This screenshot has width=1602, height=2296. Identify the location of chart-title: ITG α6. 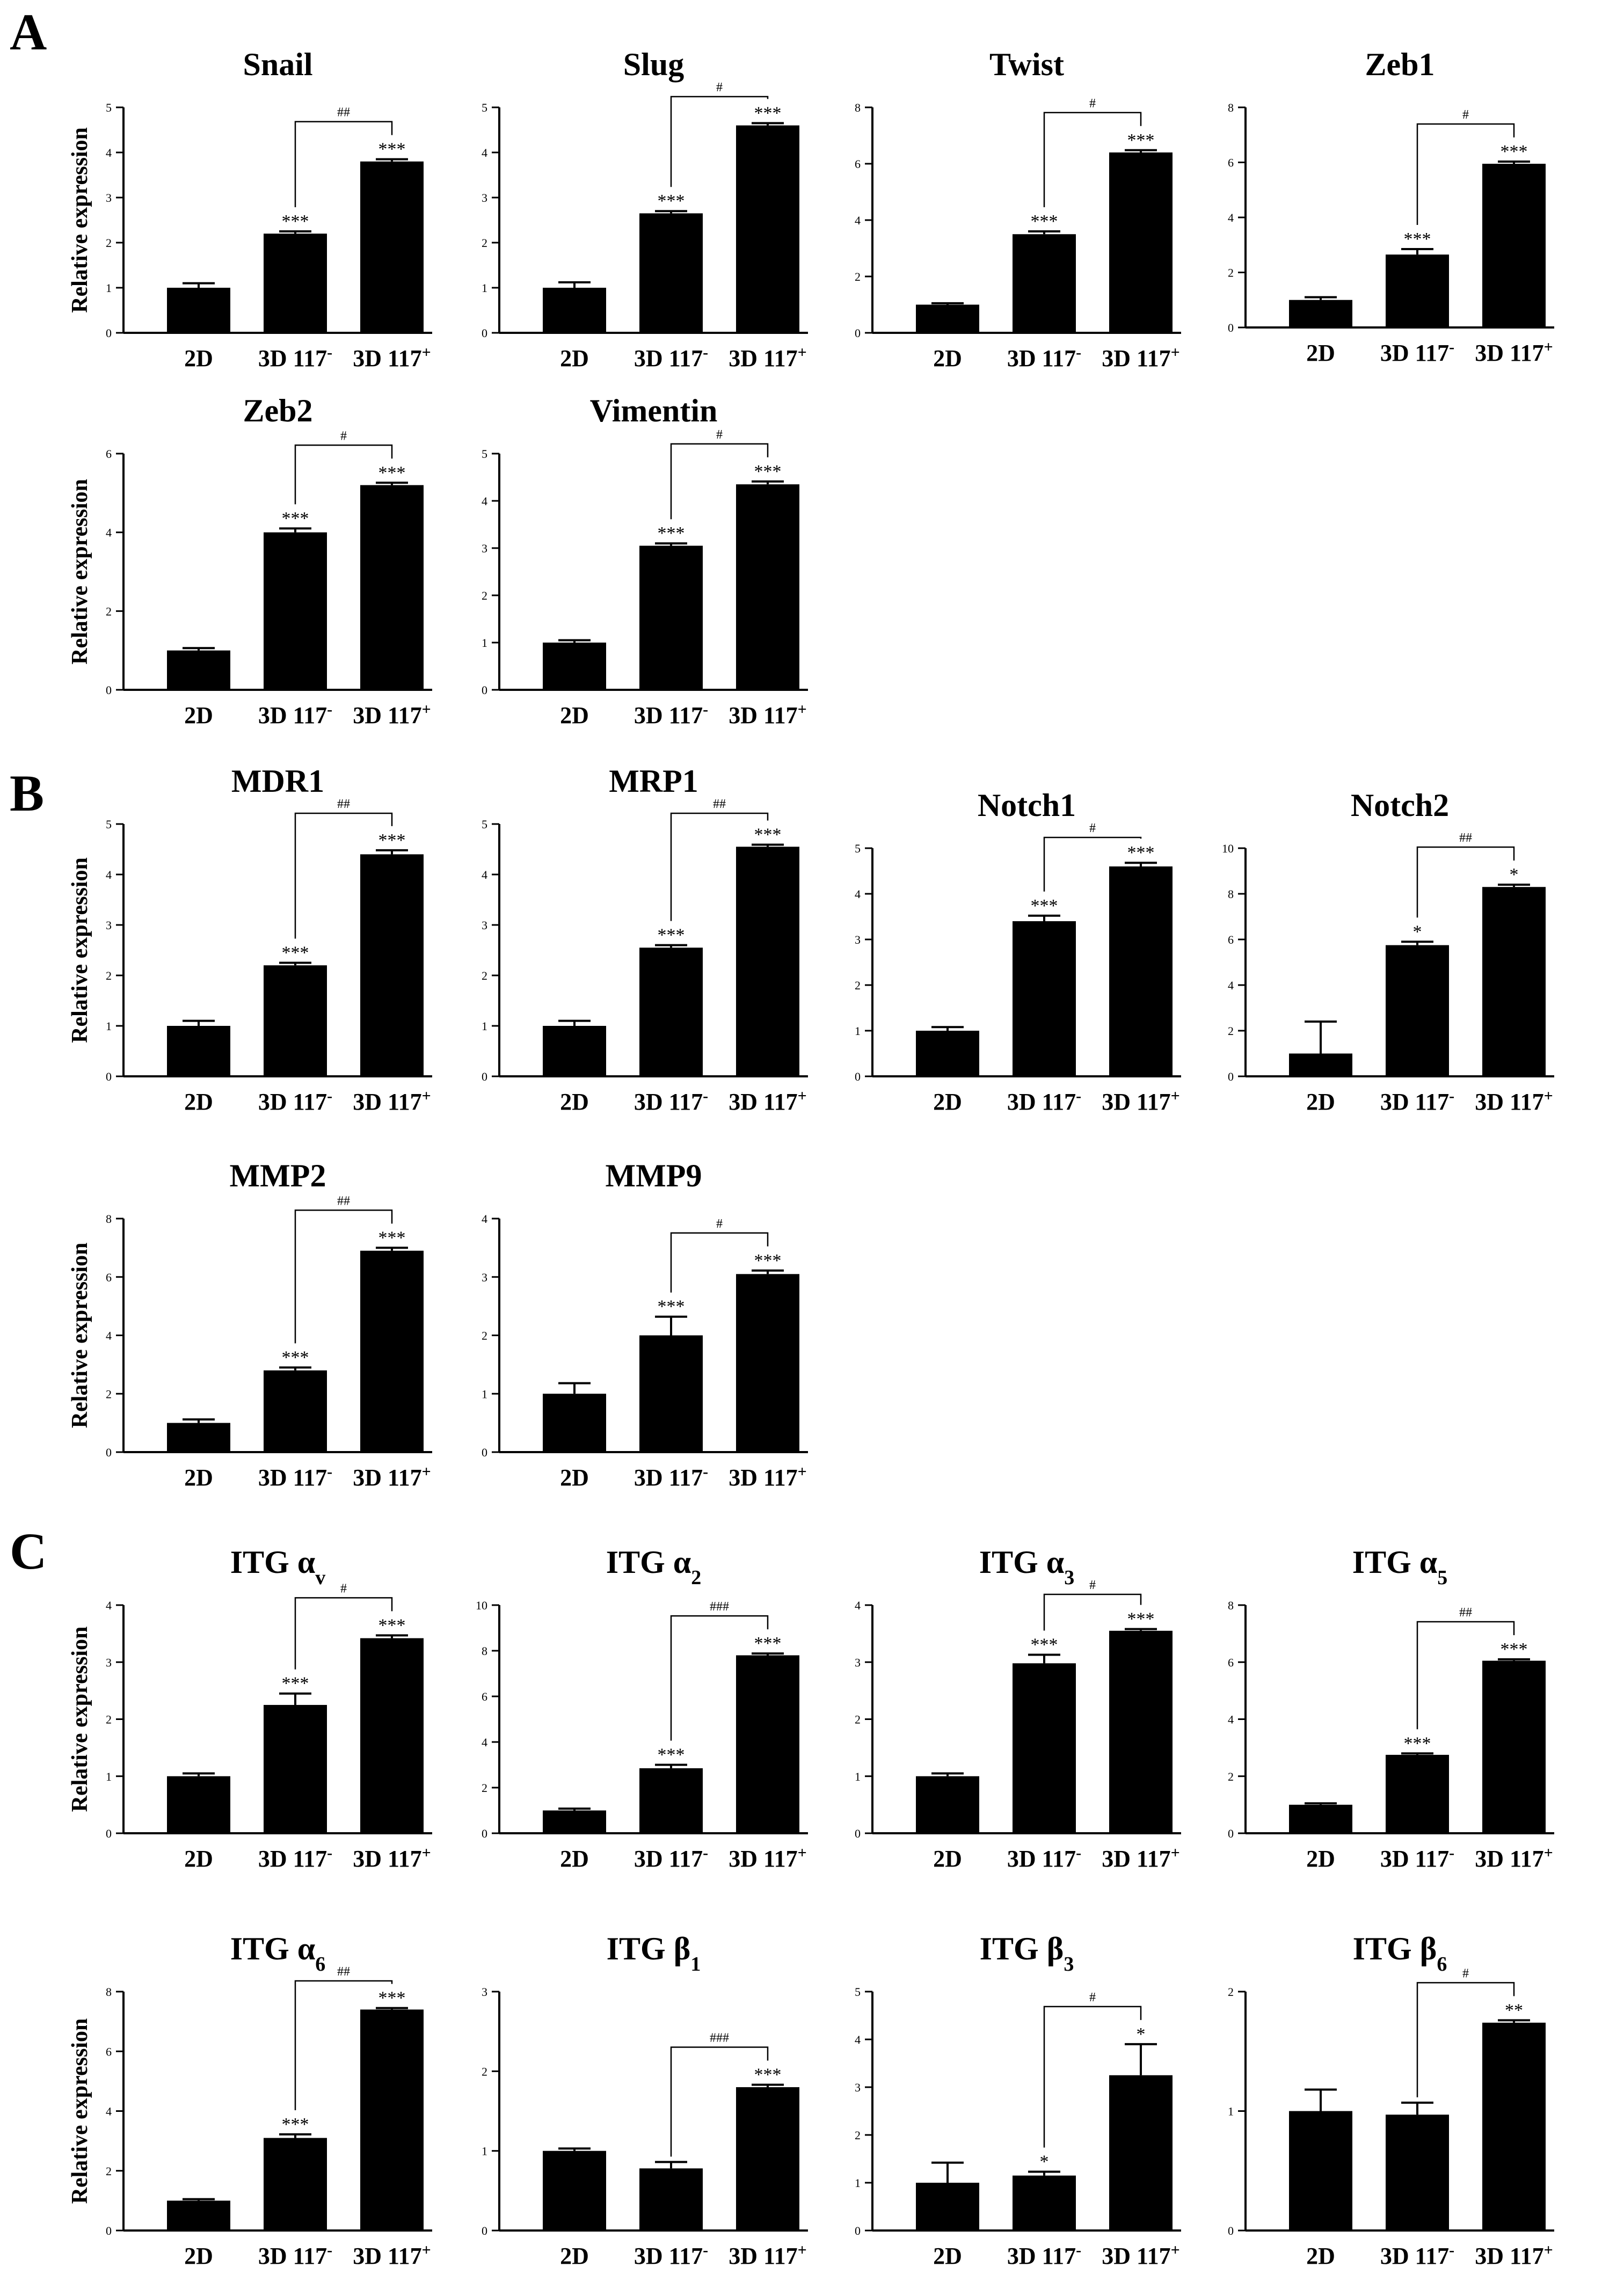
(278, 1953).